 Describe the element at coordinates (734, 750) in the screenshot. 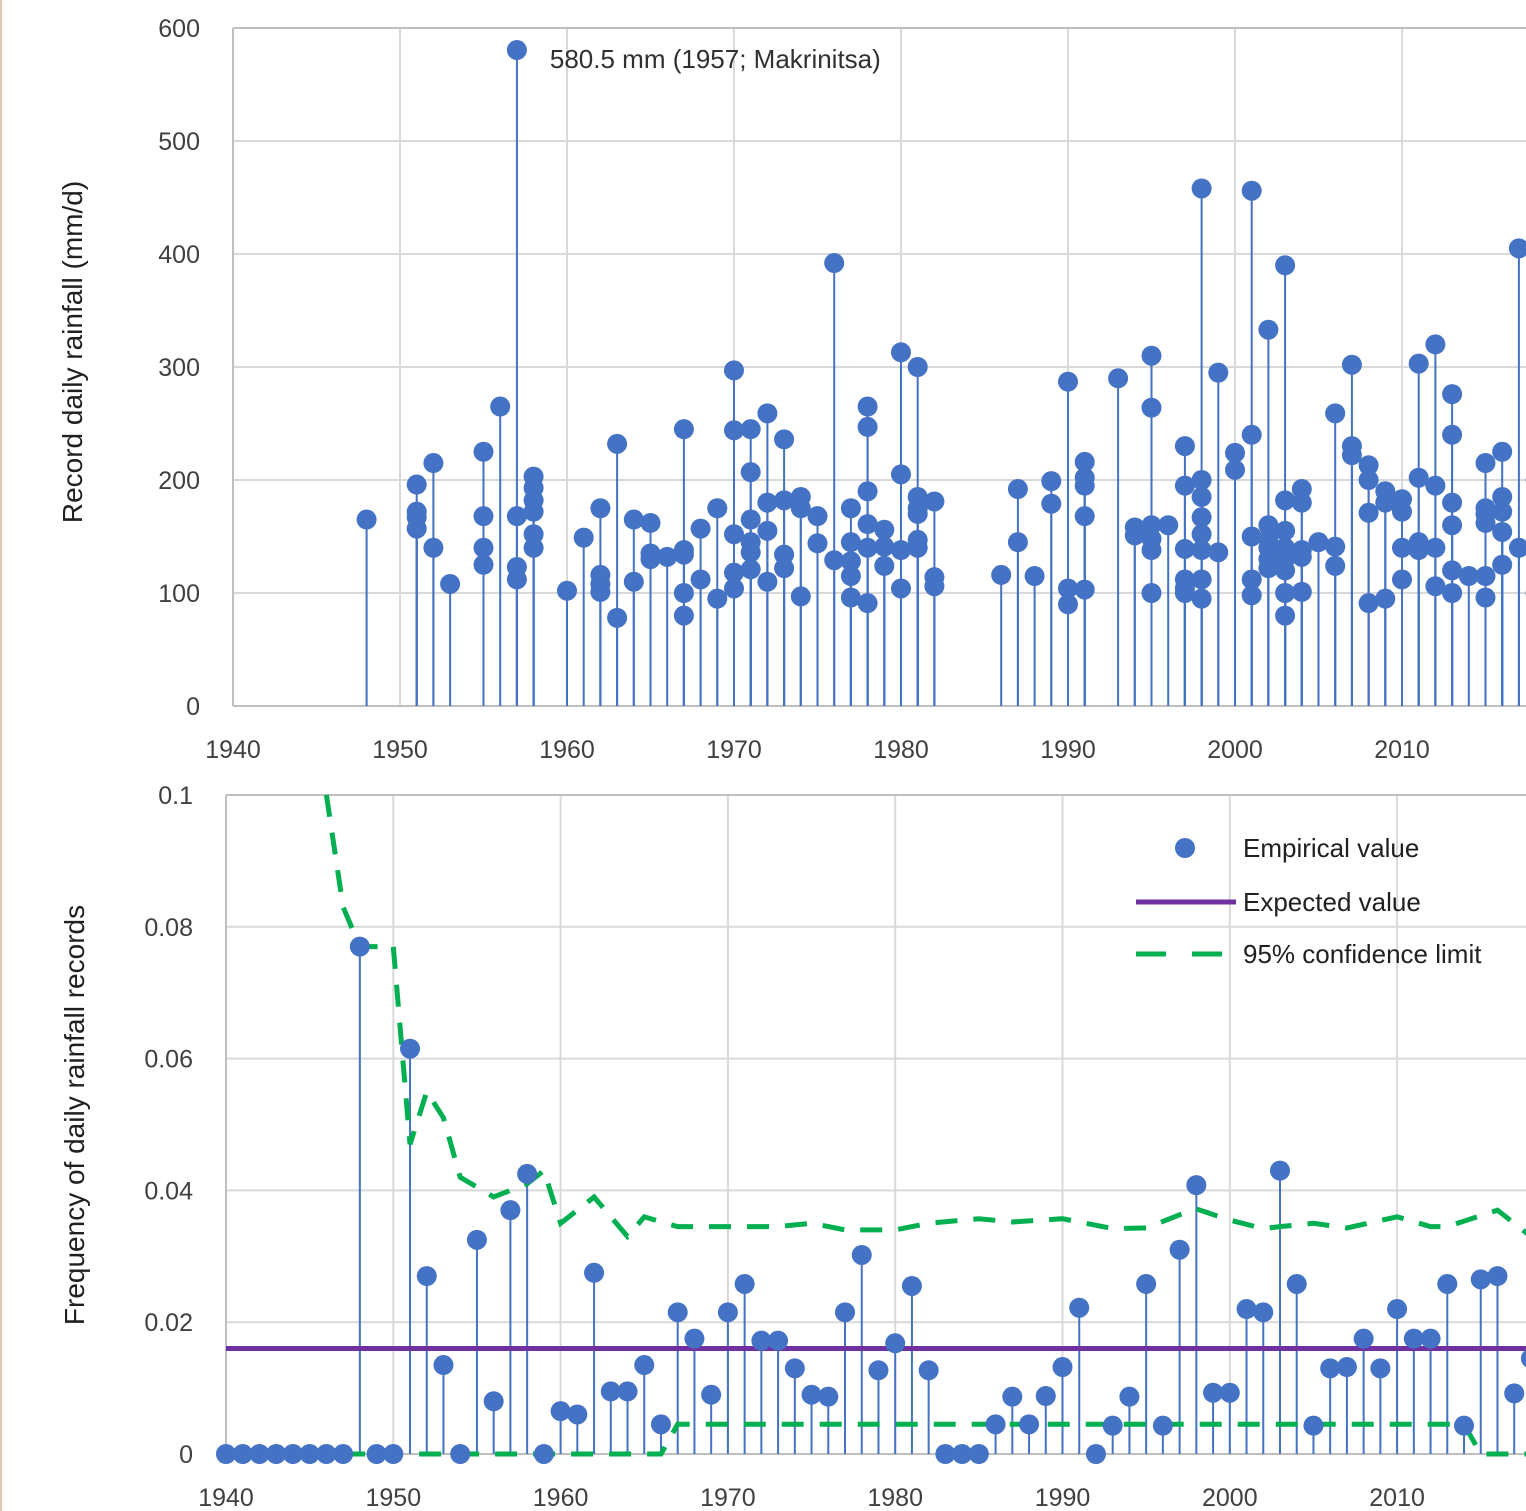

I see `panel1-x-tick-label: 1970` at that location.